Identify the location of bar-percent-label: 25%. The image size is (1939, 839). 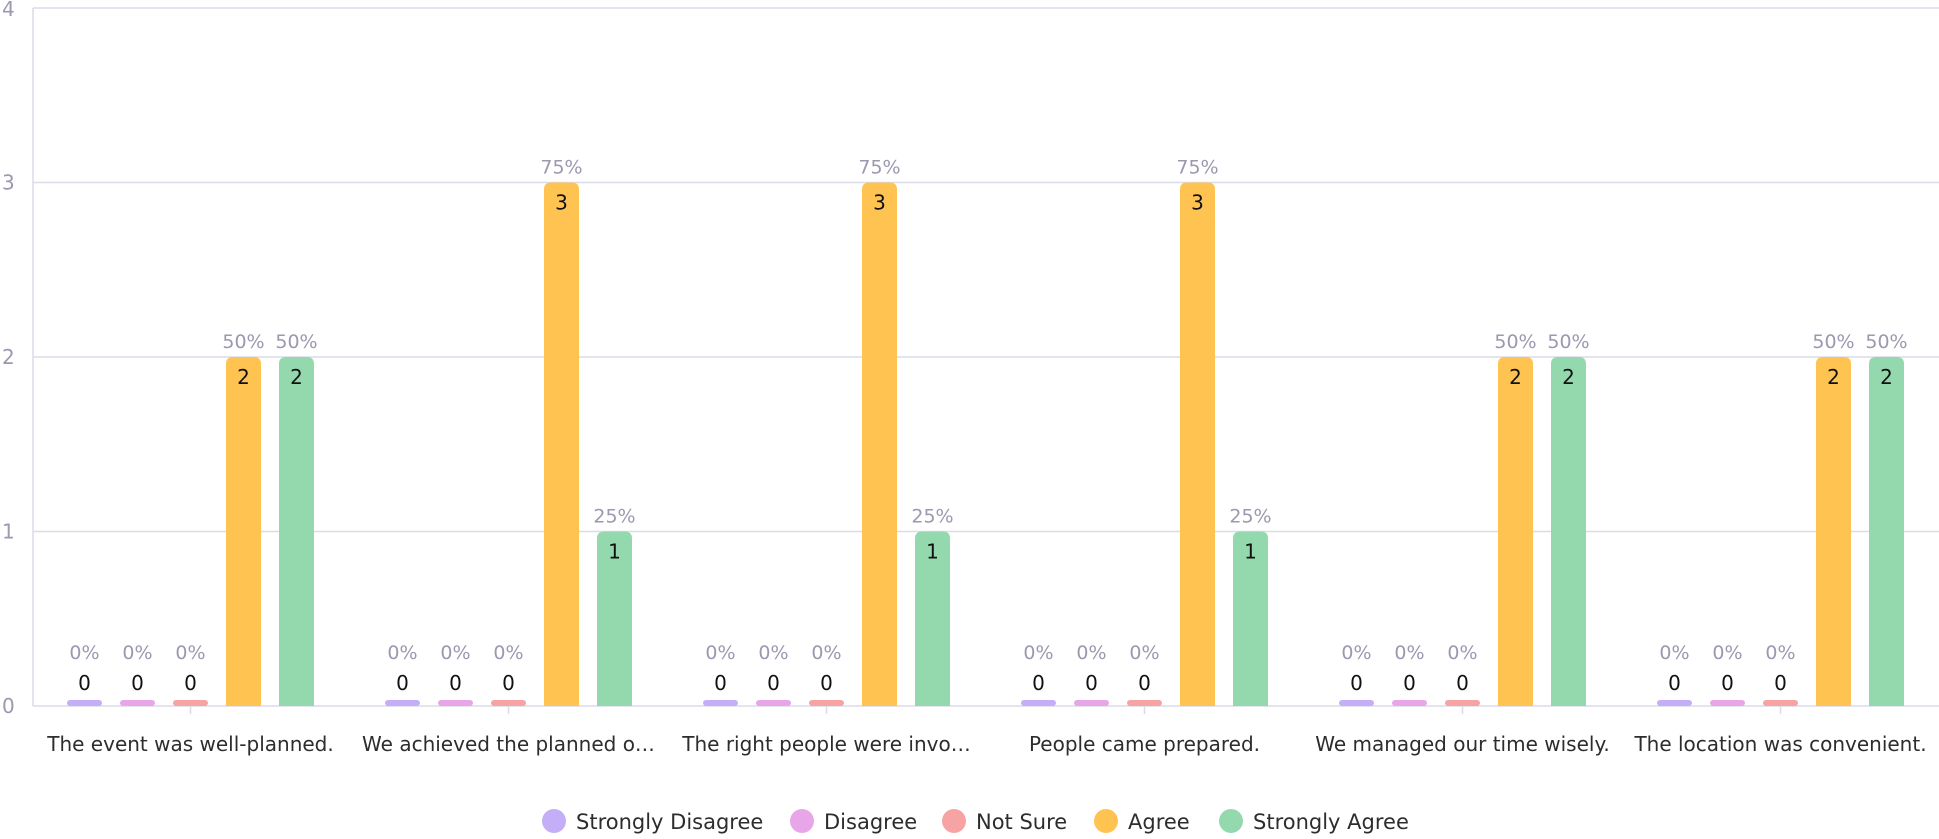
(614, 517).